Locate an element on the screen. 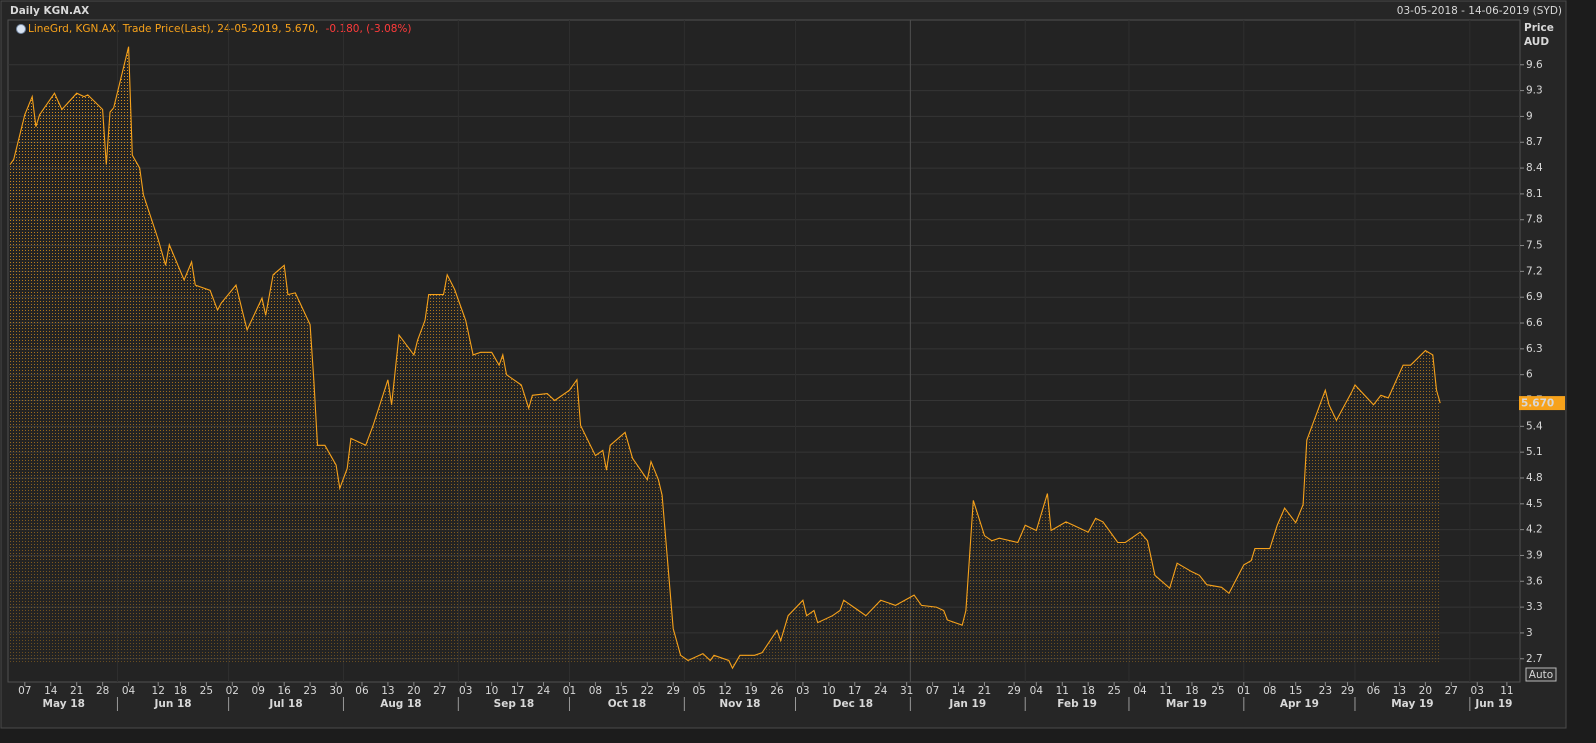 This screenshot has height=743, width=1596. y-tick-label: 8.4 is located at coordinates (1534, 168).